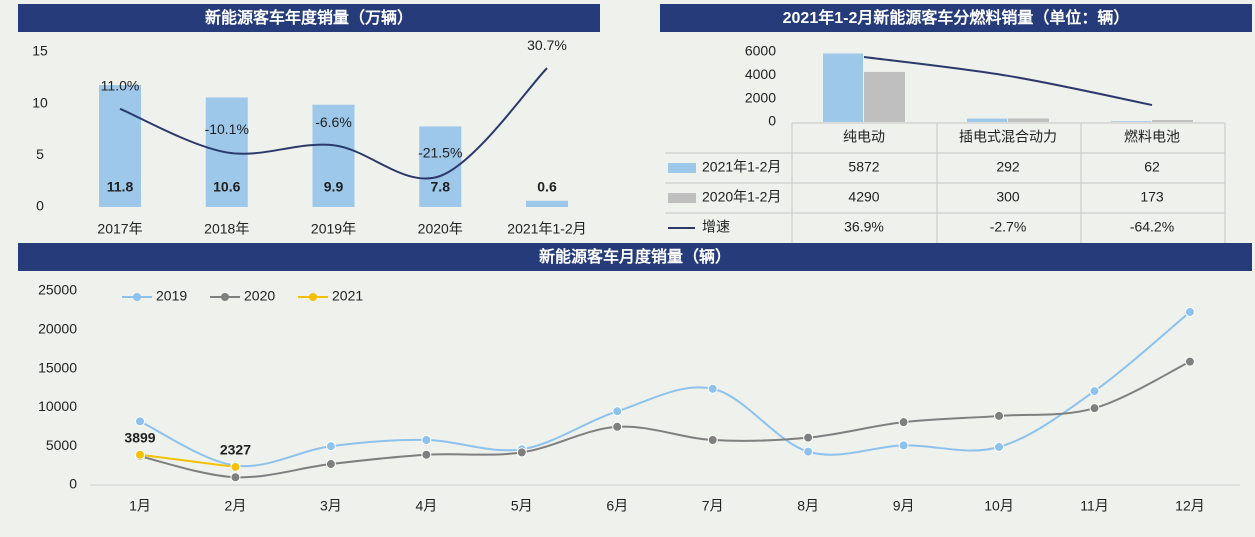 The height and width of the screenshot is (537, 1255). What do you see at coordinates (547, 187) in the screenshot?
I see `bar-label: 0.6` at bounding box center [547, 187].